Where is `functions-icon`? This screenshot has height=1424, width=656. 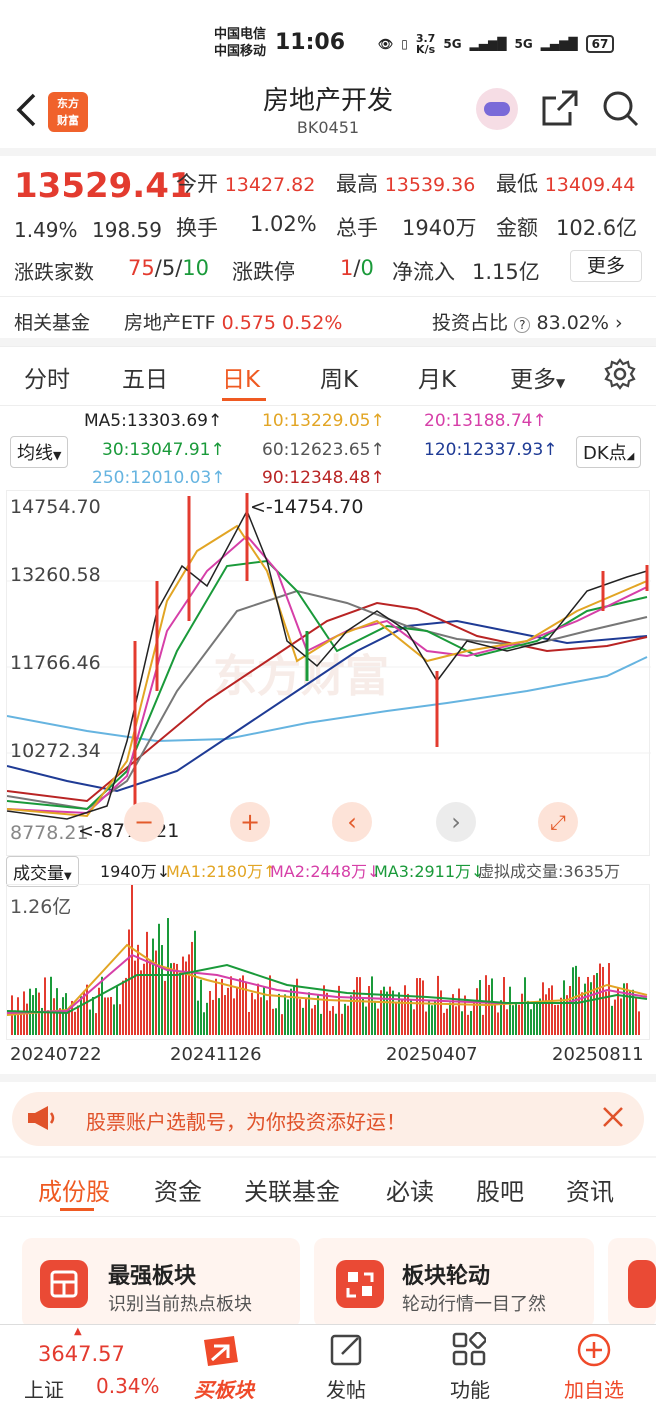 functions-icon is located at coordinates (469, 1350).